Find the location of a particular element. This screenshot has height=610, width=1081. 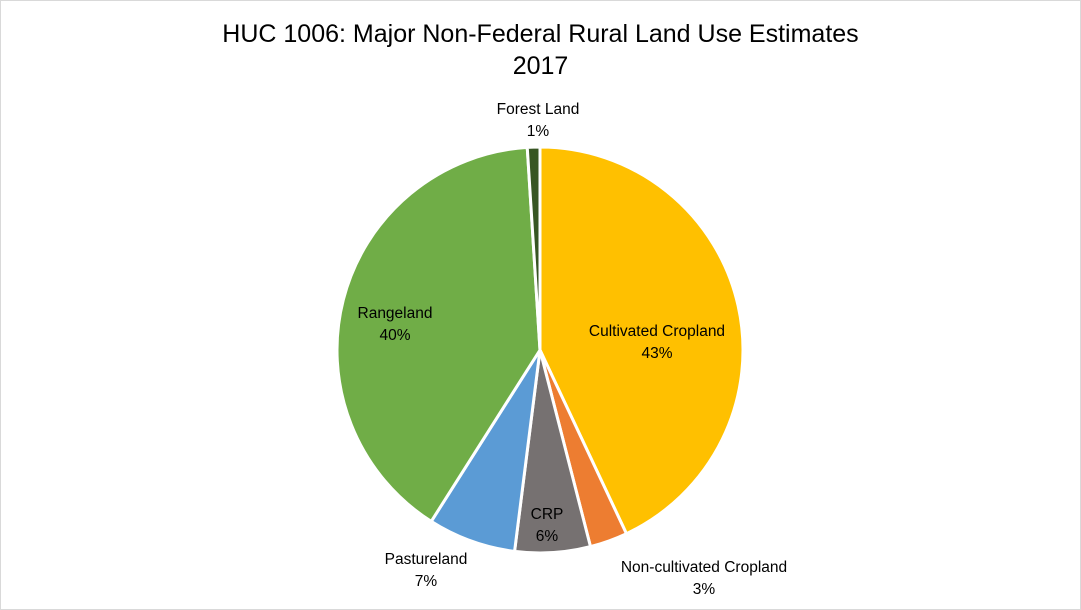

label-name-forest-land: Forest Land is located at coordinates (538, 109).